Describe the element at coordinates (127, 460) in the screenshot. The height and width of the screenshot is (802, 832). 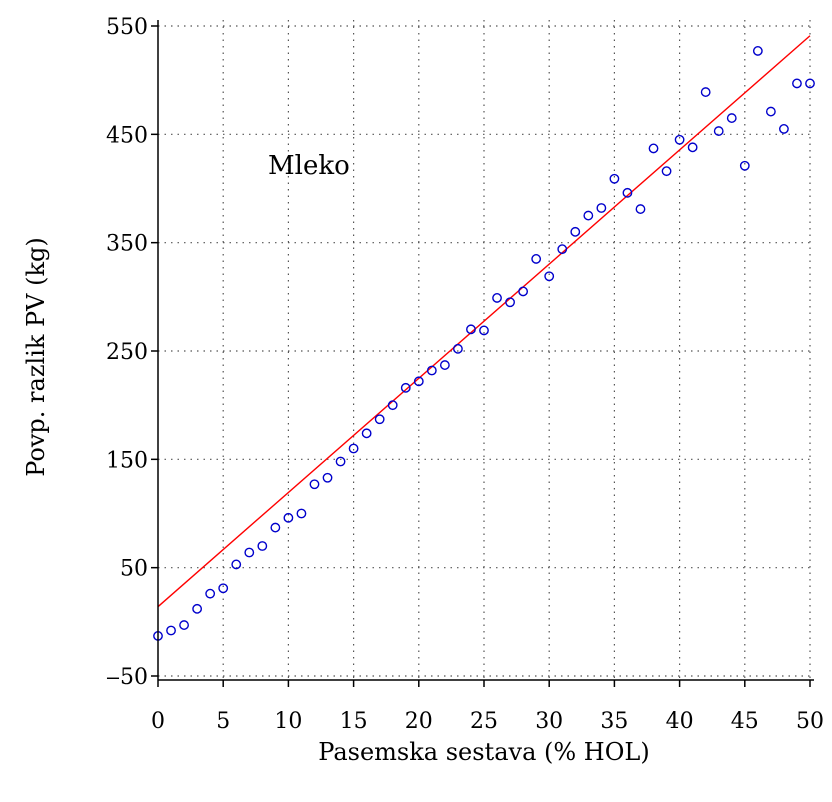
I see `y-tick-label: 150` at that location.